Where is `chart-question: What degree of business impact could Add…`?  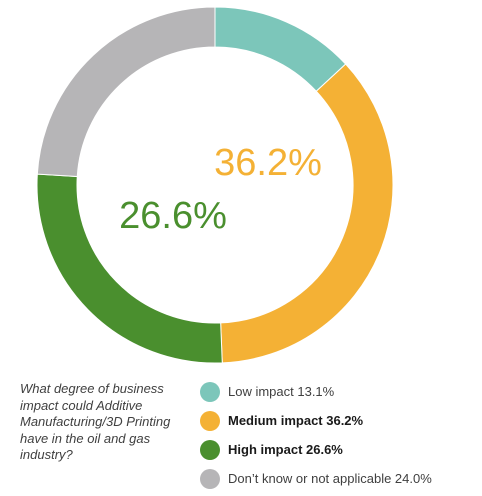
chart-question: What degree of business impact could Add… is located at coordinates (95, 421).